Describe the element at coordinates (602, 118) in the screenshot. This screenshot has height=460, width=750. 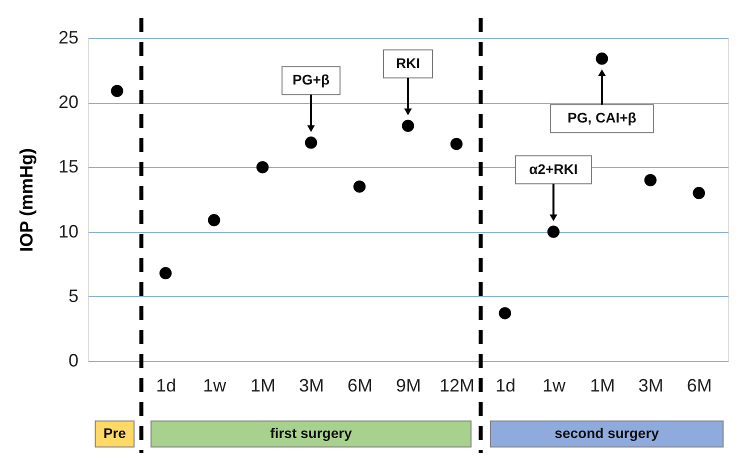
I see `annotation: PG, CAI+β` at that location.